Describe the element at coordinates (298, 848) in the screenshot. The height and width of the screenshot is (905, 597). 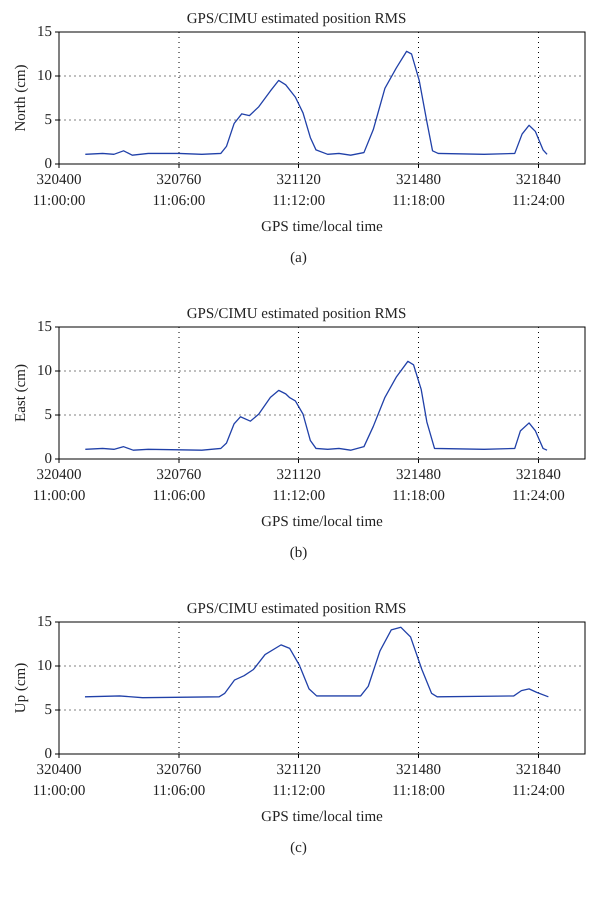
I see `text: (c)` at that location.